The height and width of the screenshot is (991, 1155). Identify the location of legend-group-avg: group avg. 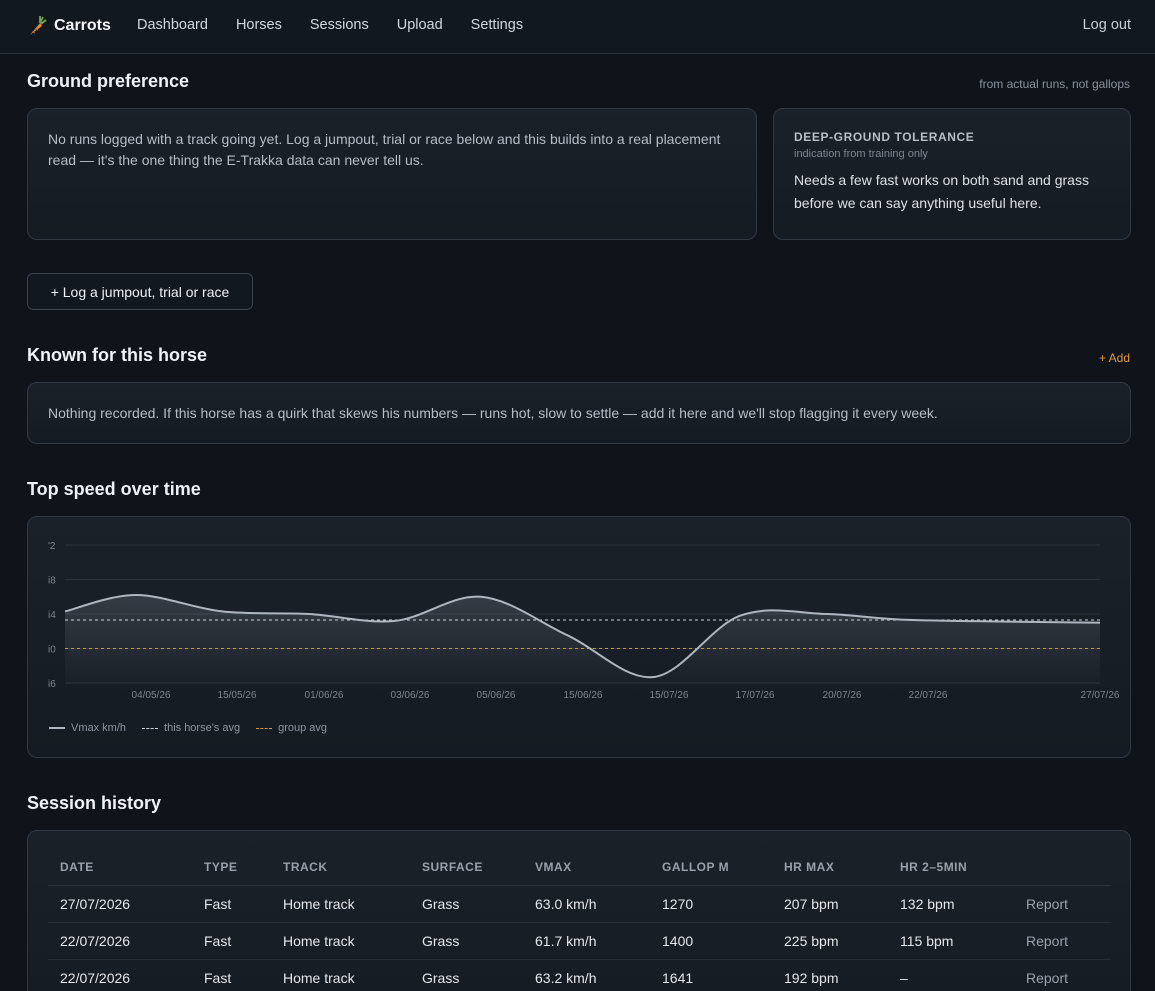
(291, 728).